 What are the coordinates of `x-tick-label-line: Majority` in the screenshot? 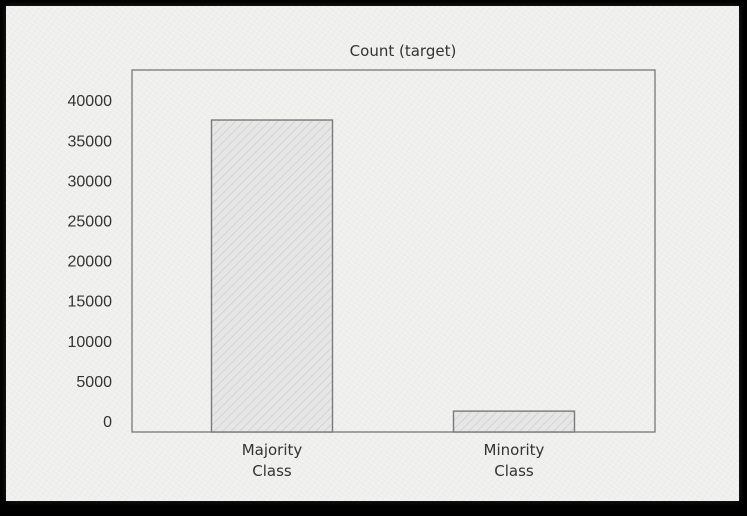 It's located at (272, 450).